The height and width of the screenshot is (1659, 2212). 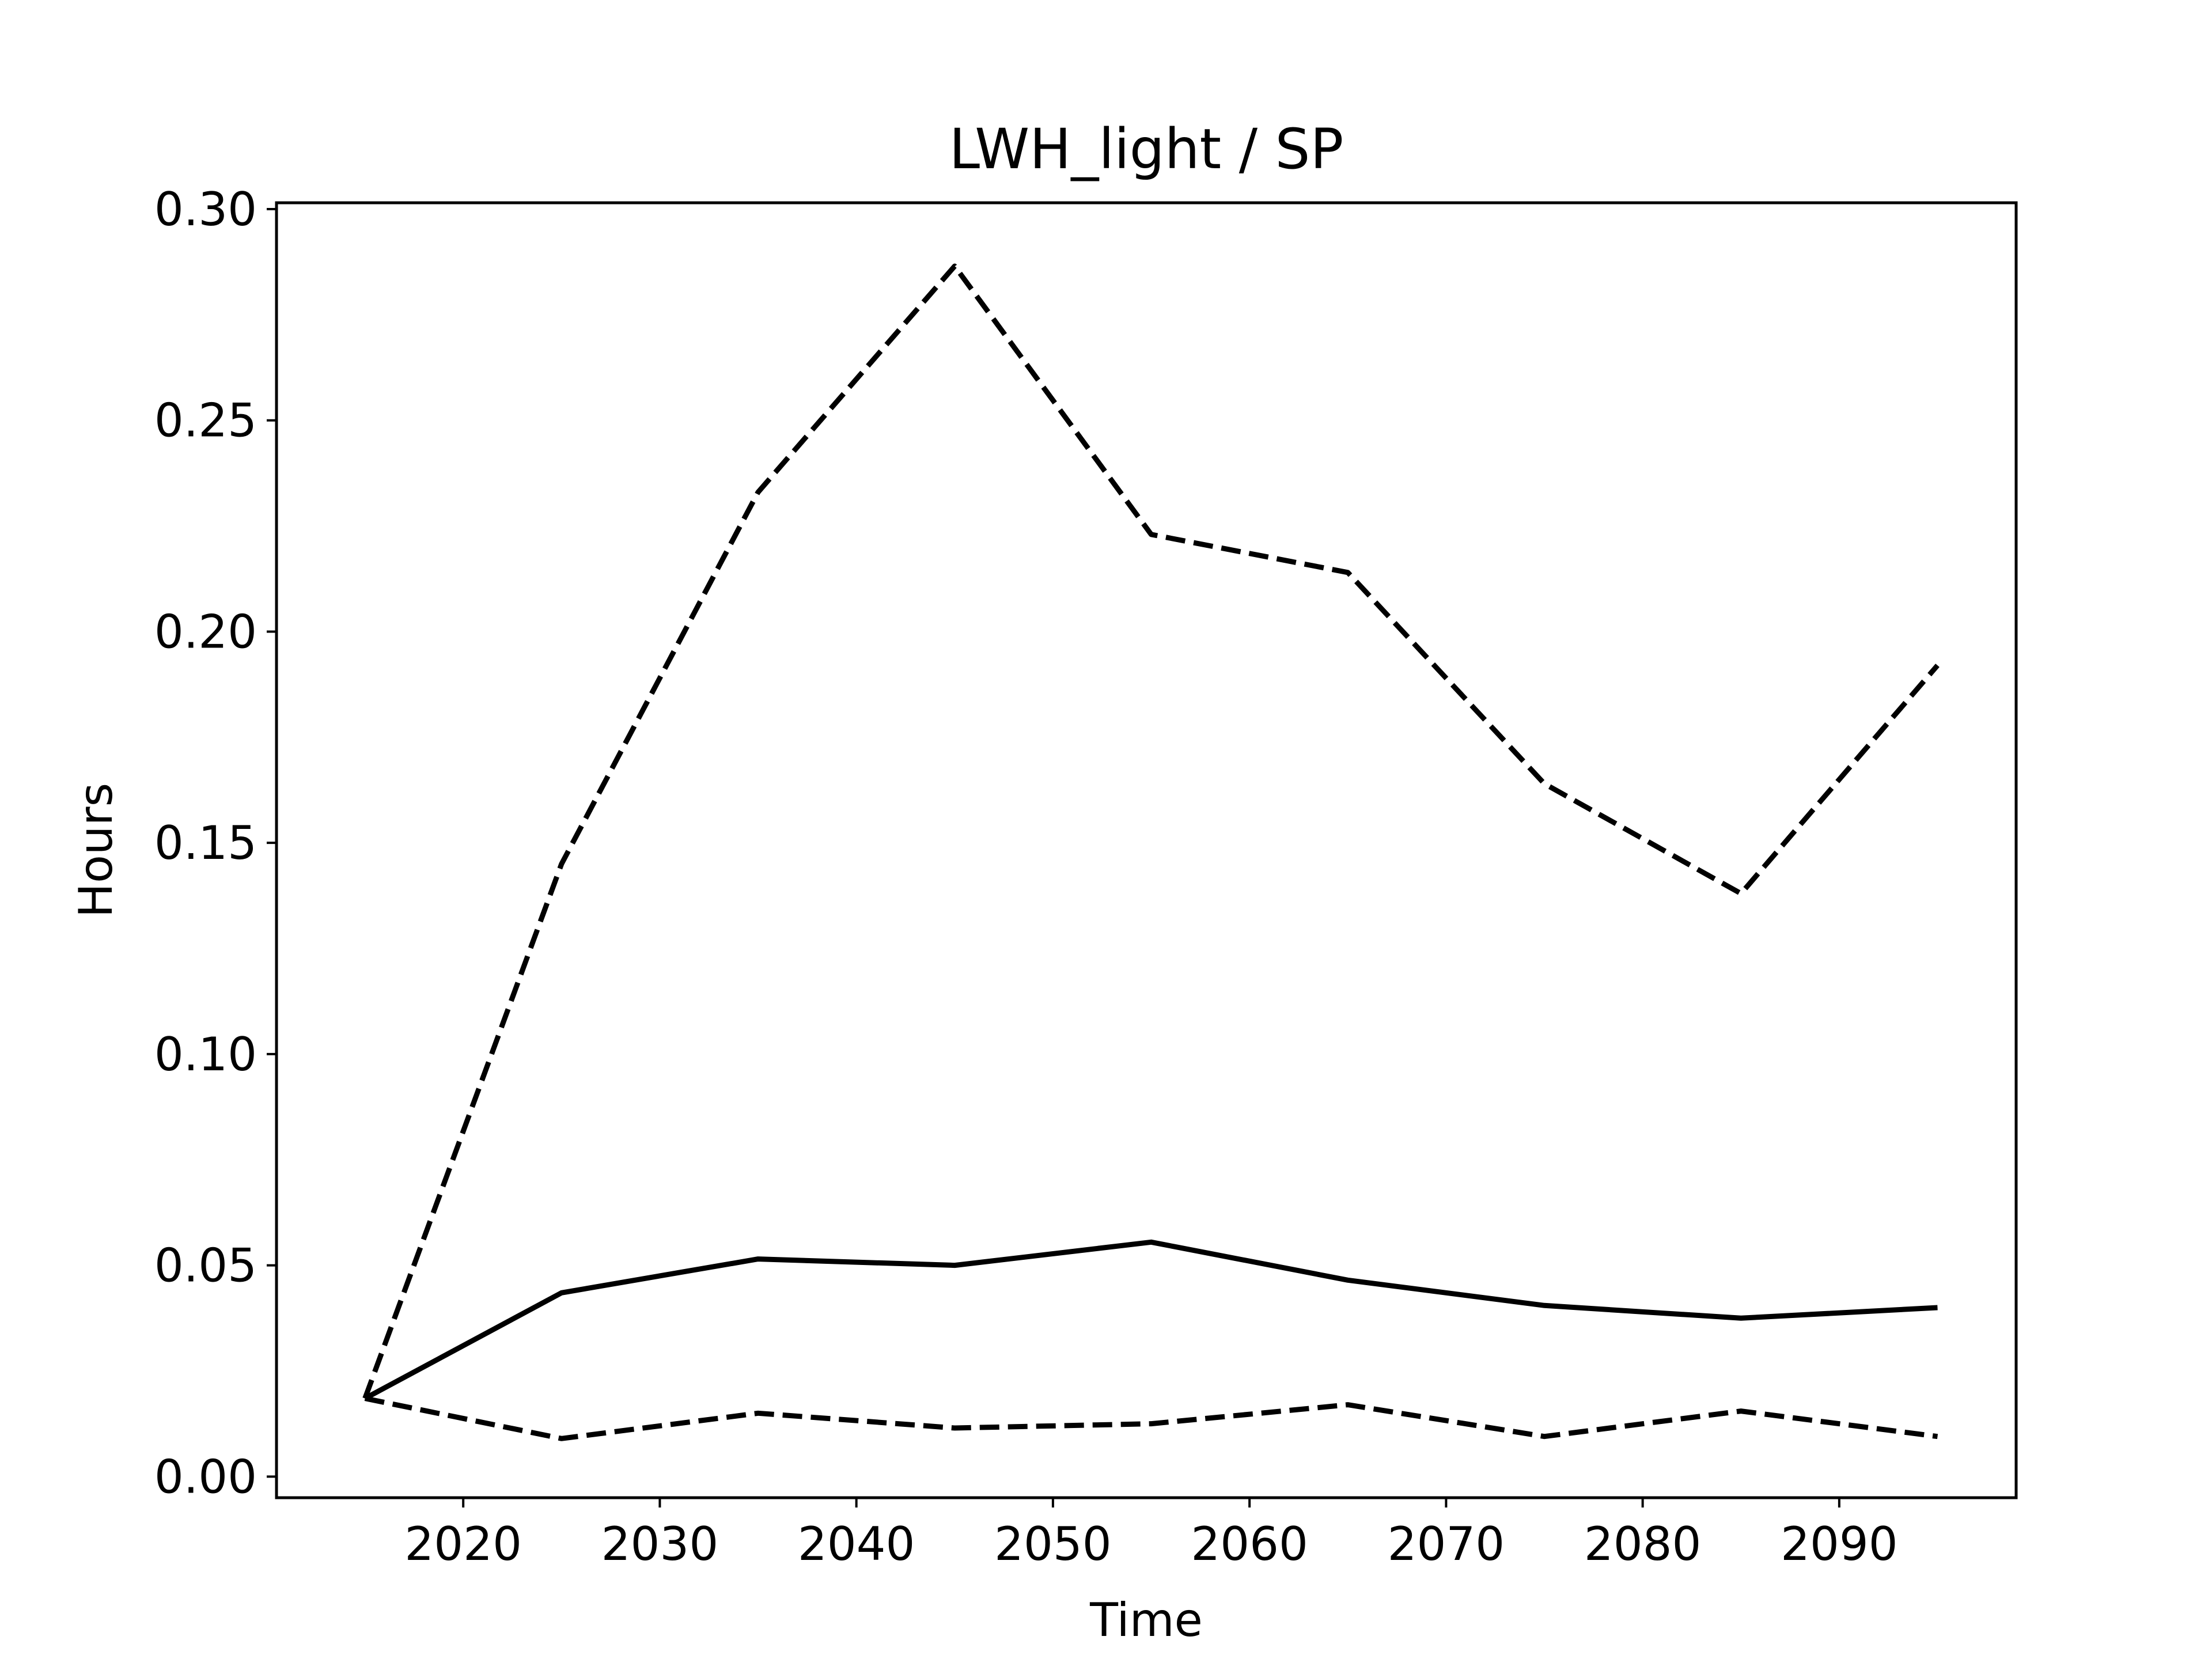 I want to click on y-tick-label: 0.30, so click(x=205, y=209).